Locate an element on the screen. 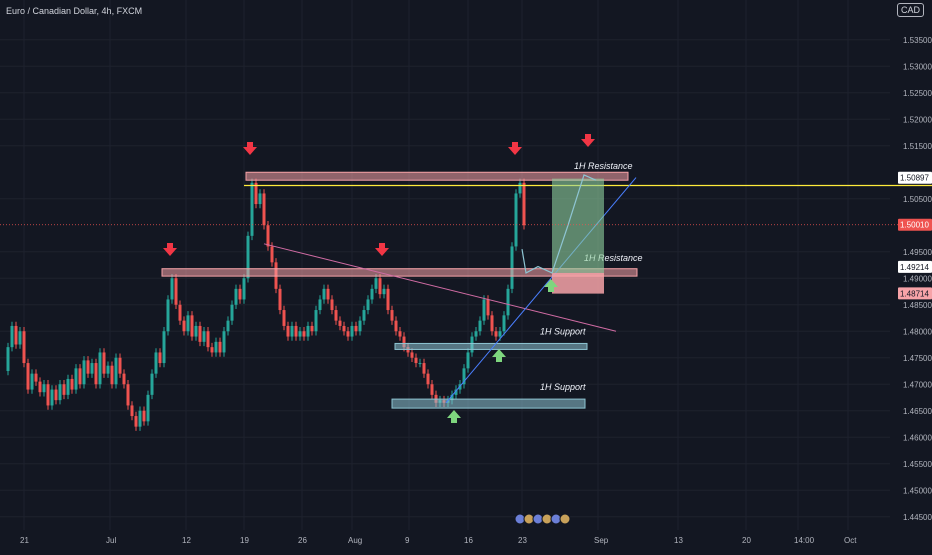 Image resolution: width=932 pixels, height=555 pixels. trend-line is located at coordinates (440, 287).